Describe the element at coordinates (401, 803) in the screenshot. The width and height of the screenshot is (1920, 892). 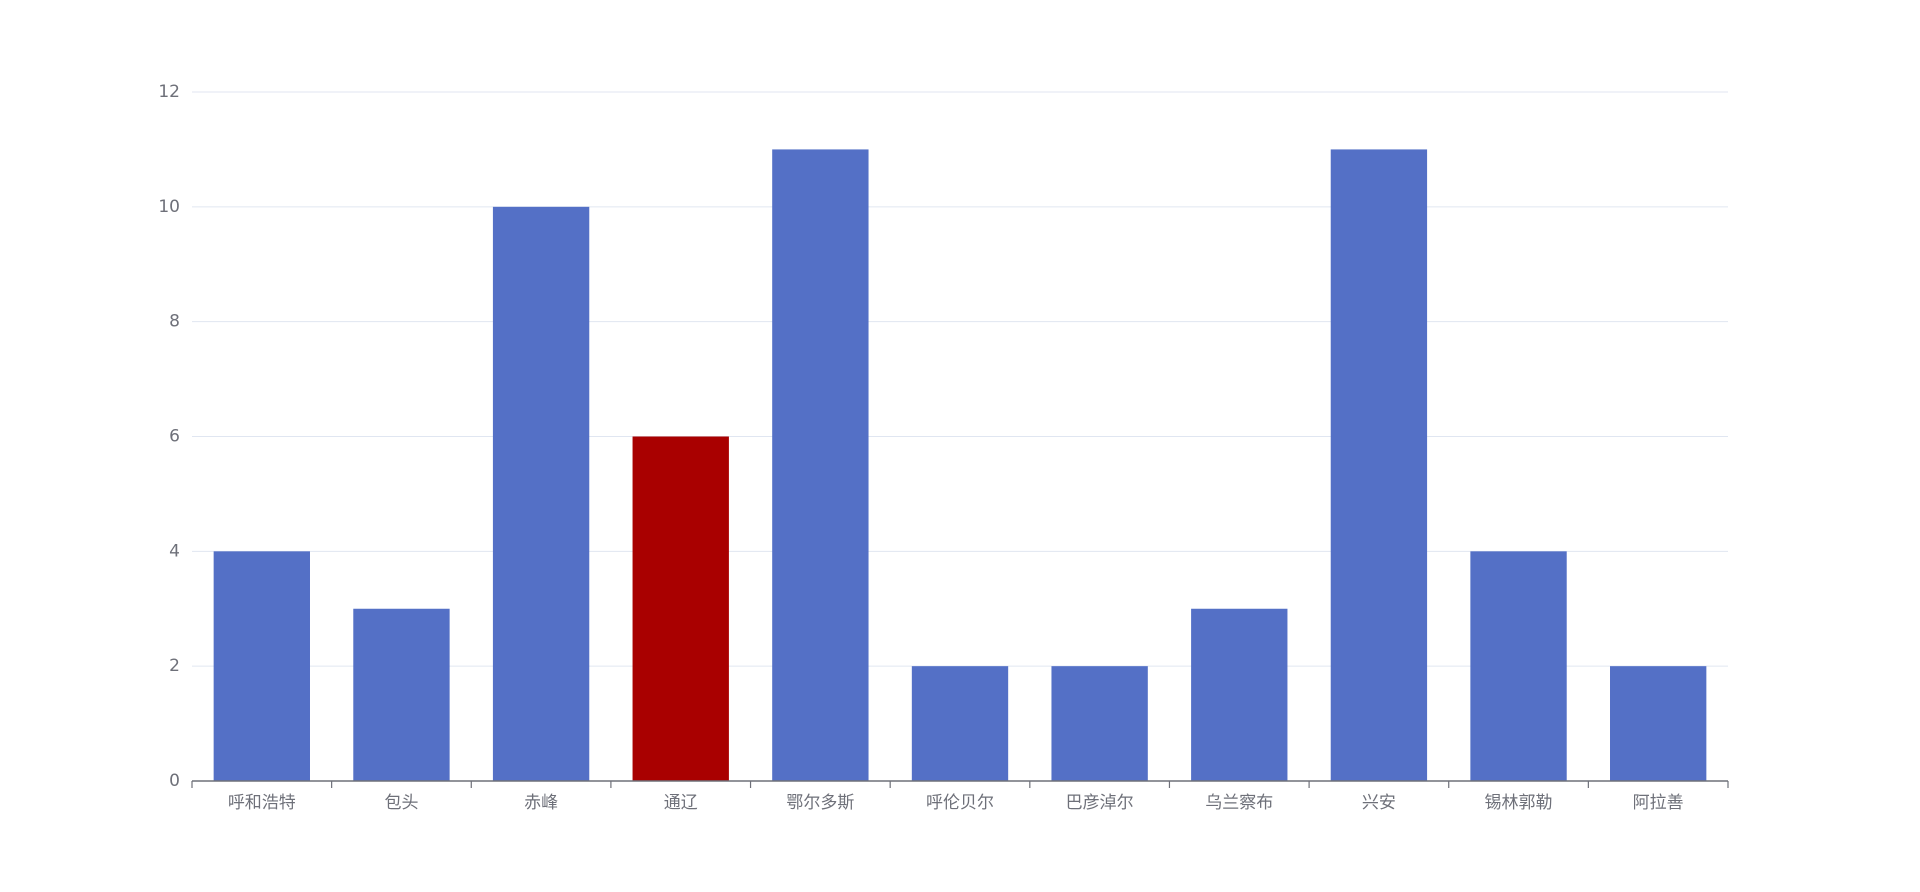
I see `x-tick-label: 包头` at that location.